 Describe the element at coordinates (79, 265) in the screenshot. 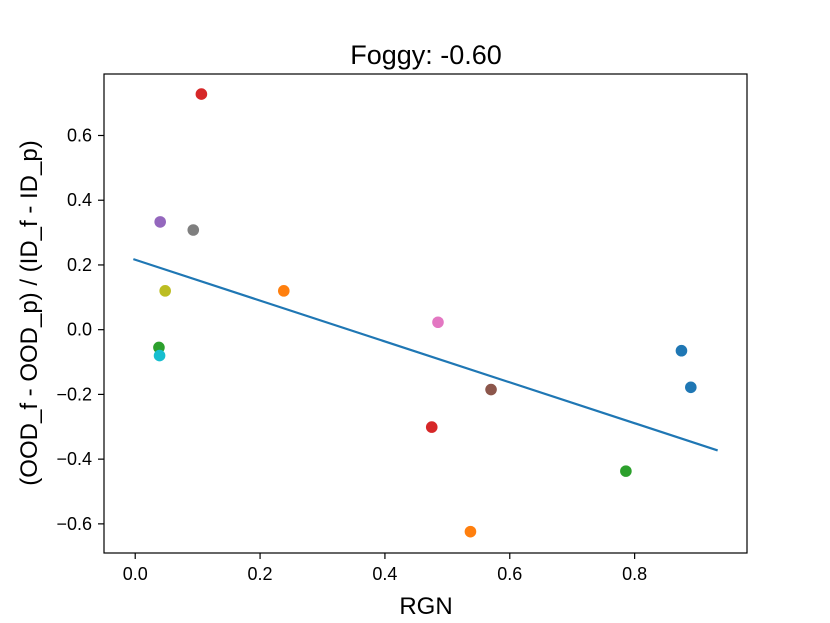

I see `y-tick-label: 0.2` at that location.